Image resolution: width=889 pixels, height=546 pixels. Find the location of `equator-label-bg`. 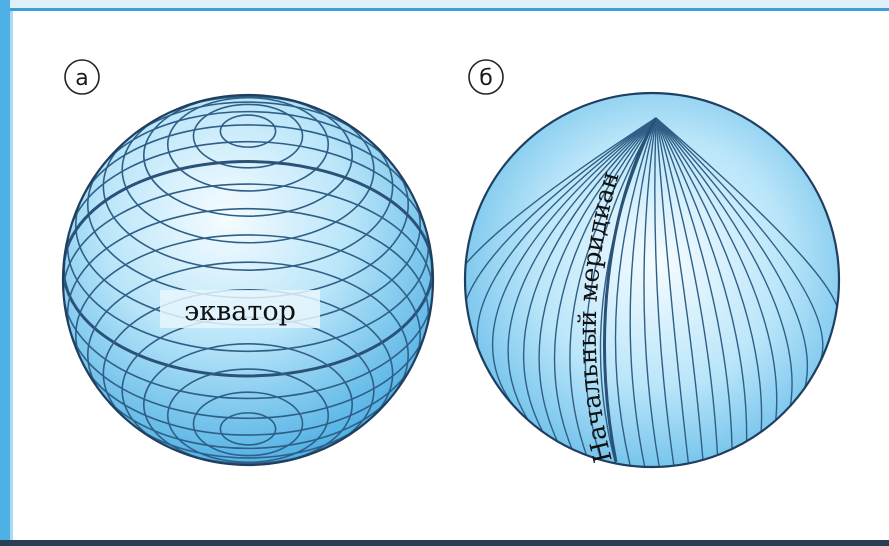

equator-label-bg is located at coordinates (240, 309).